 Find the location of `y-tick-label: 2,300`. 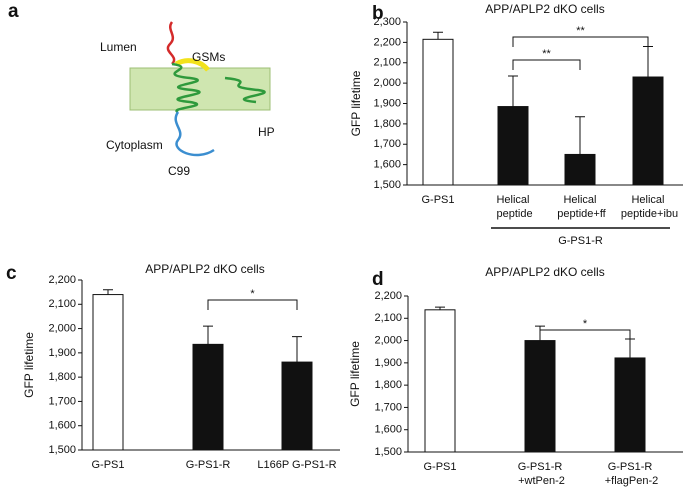

y-tick-label: 2,300 is located at coordinates (387, 22).